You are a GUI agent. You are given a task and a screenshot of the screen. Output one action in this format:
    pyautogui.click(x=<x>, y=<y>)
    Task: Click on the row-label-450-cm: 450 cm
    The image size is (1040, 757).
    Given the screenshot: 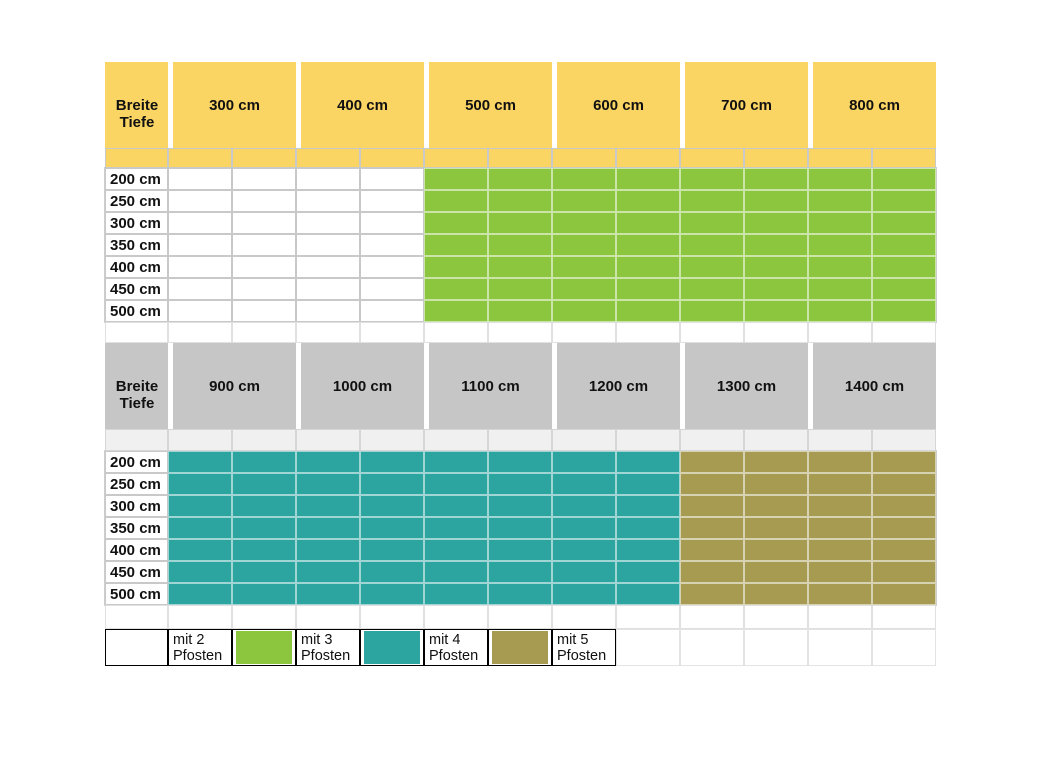 What is the action you would take?
    pyautogui.click(x=136, y=572)
    